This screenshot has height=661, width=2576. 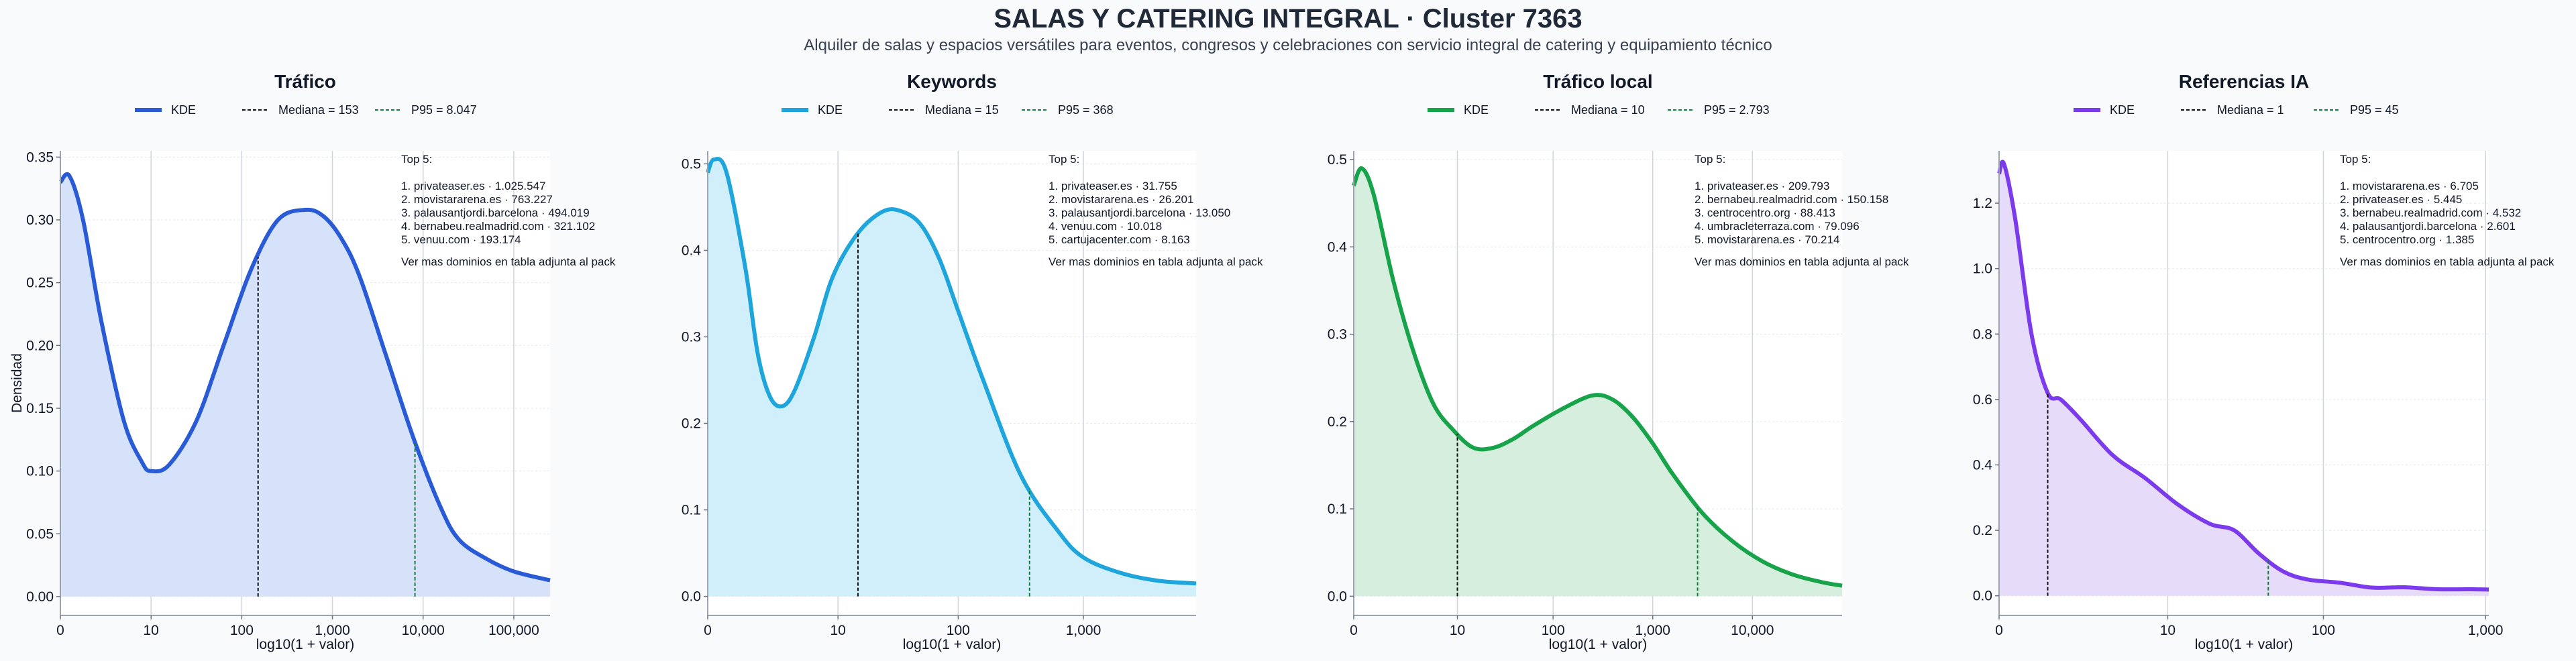 I want to click on annotation-line: 4. bernabeu.realmadrid.com · 321.102, so click(x=498, y=227).